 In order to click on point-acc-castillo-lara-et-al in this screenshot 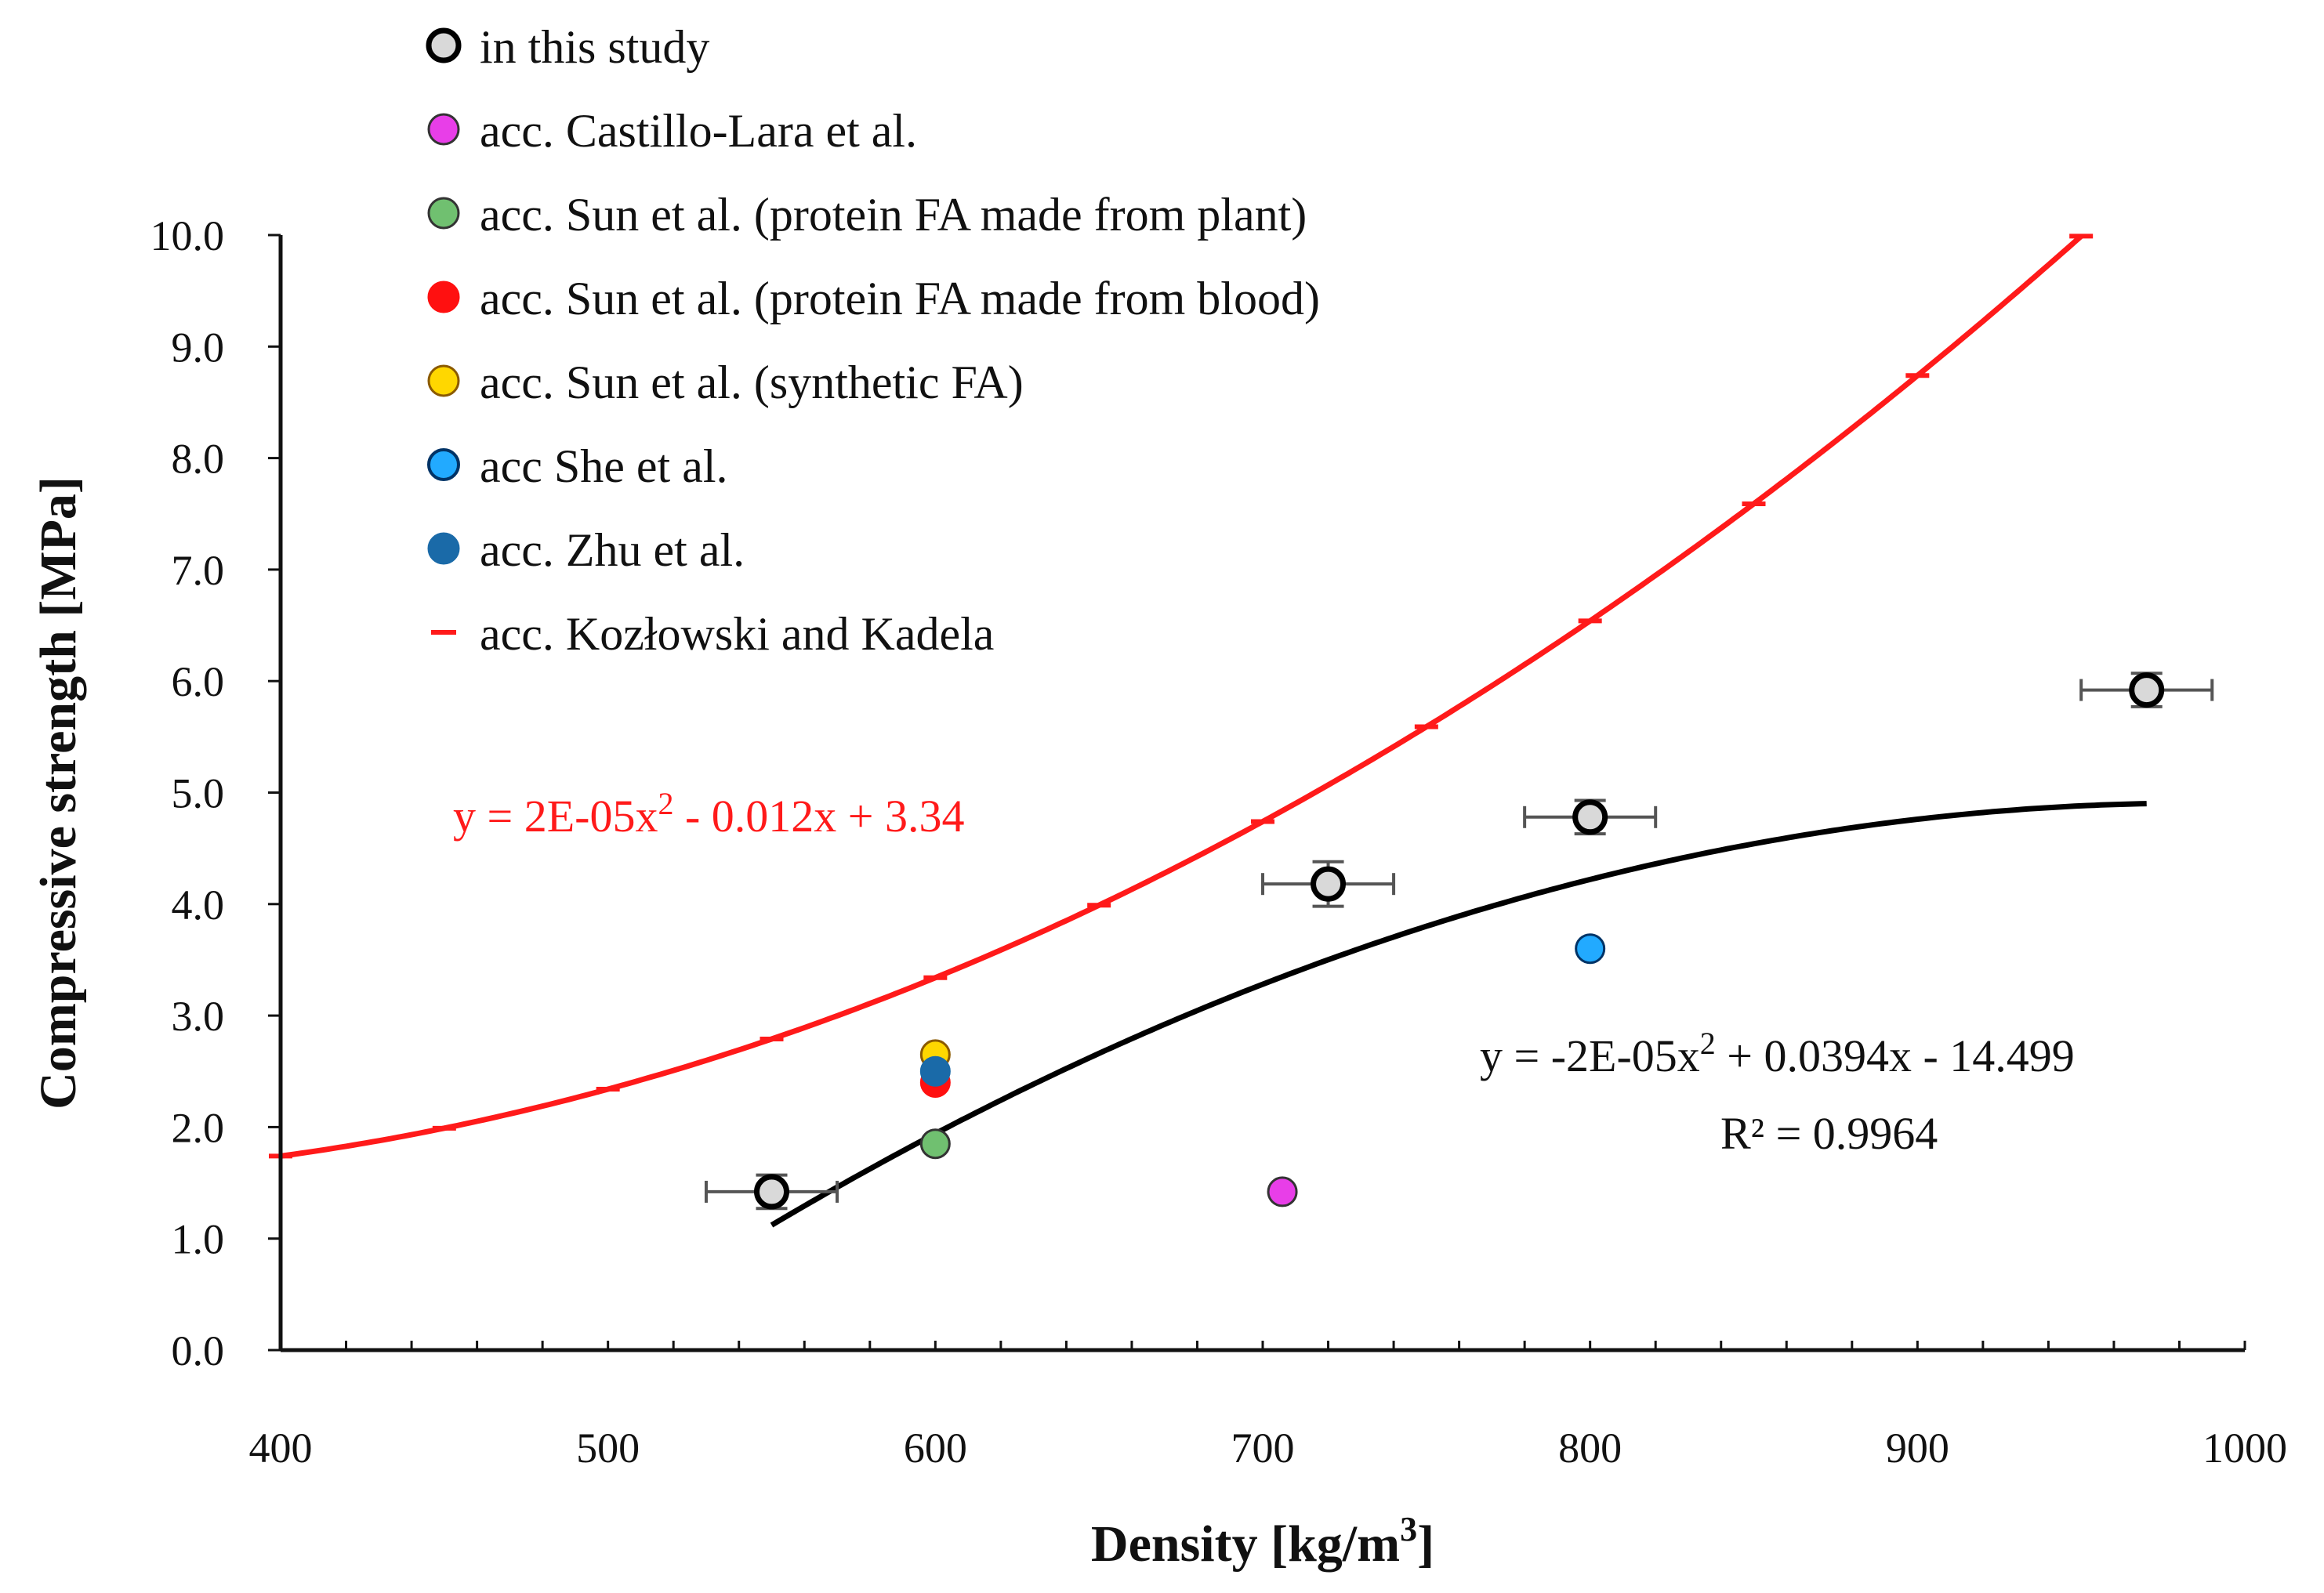, I will do `click(1282, 1191)`.